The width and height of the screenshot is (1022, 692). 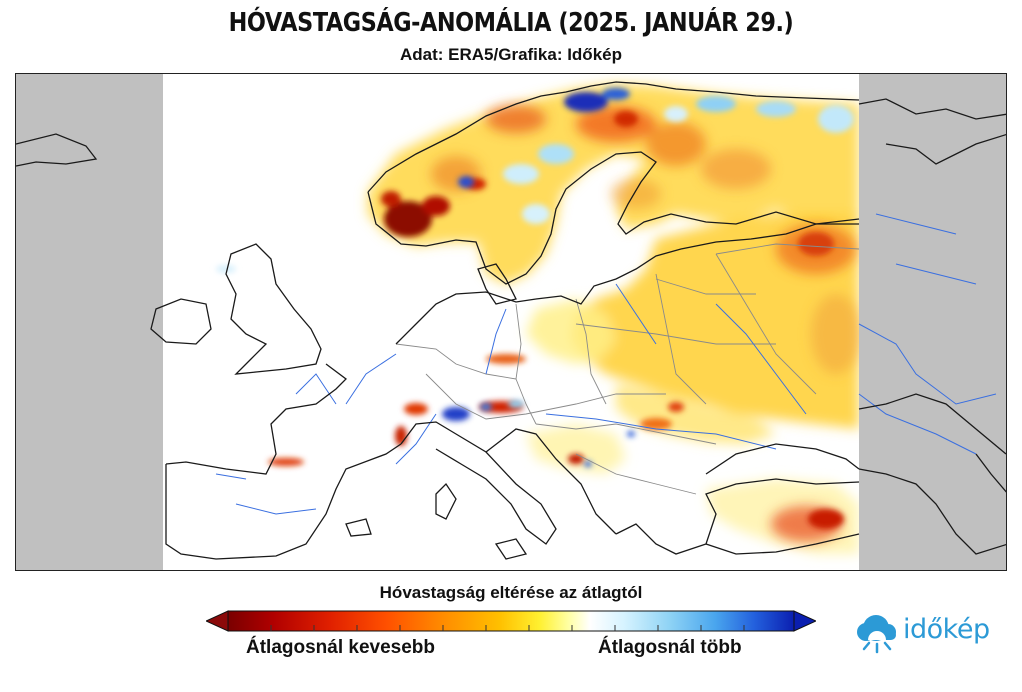 What do you see at coordinates (511, 23) in the screenshot?
I see `chart-title: HÓVASTAGSÁG-ANOMÁLIA (2025. JANUÁR 29.)` at bounding box center [511, 23].